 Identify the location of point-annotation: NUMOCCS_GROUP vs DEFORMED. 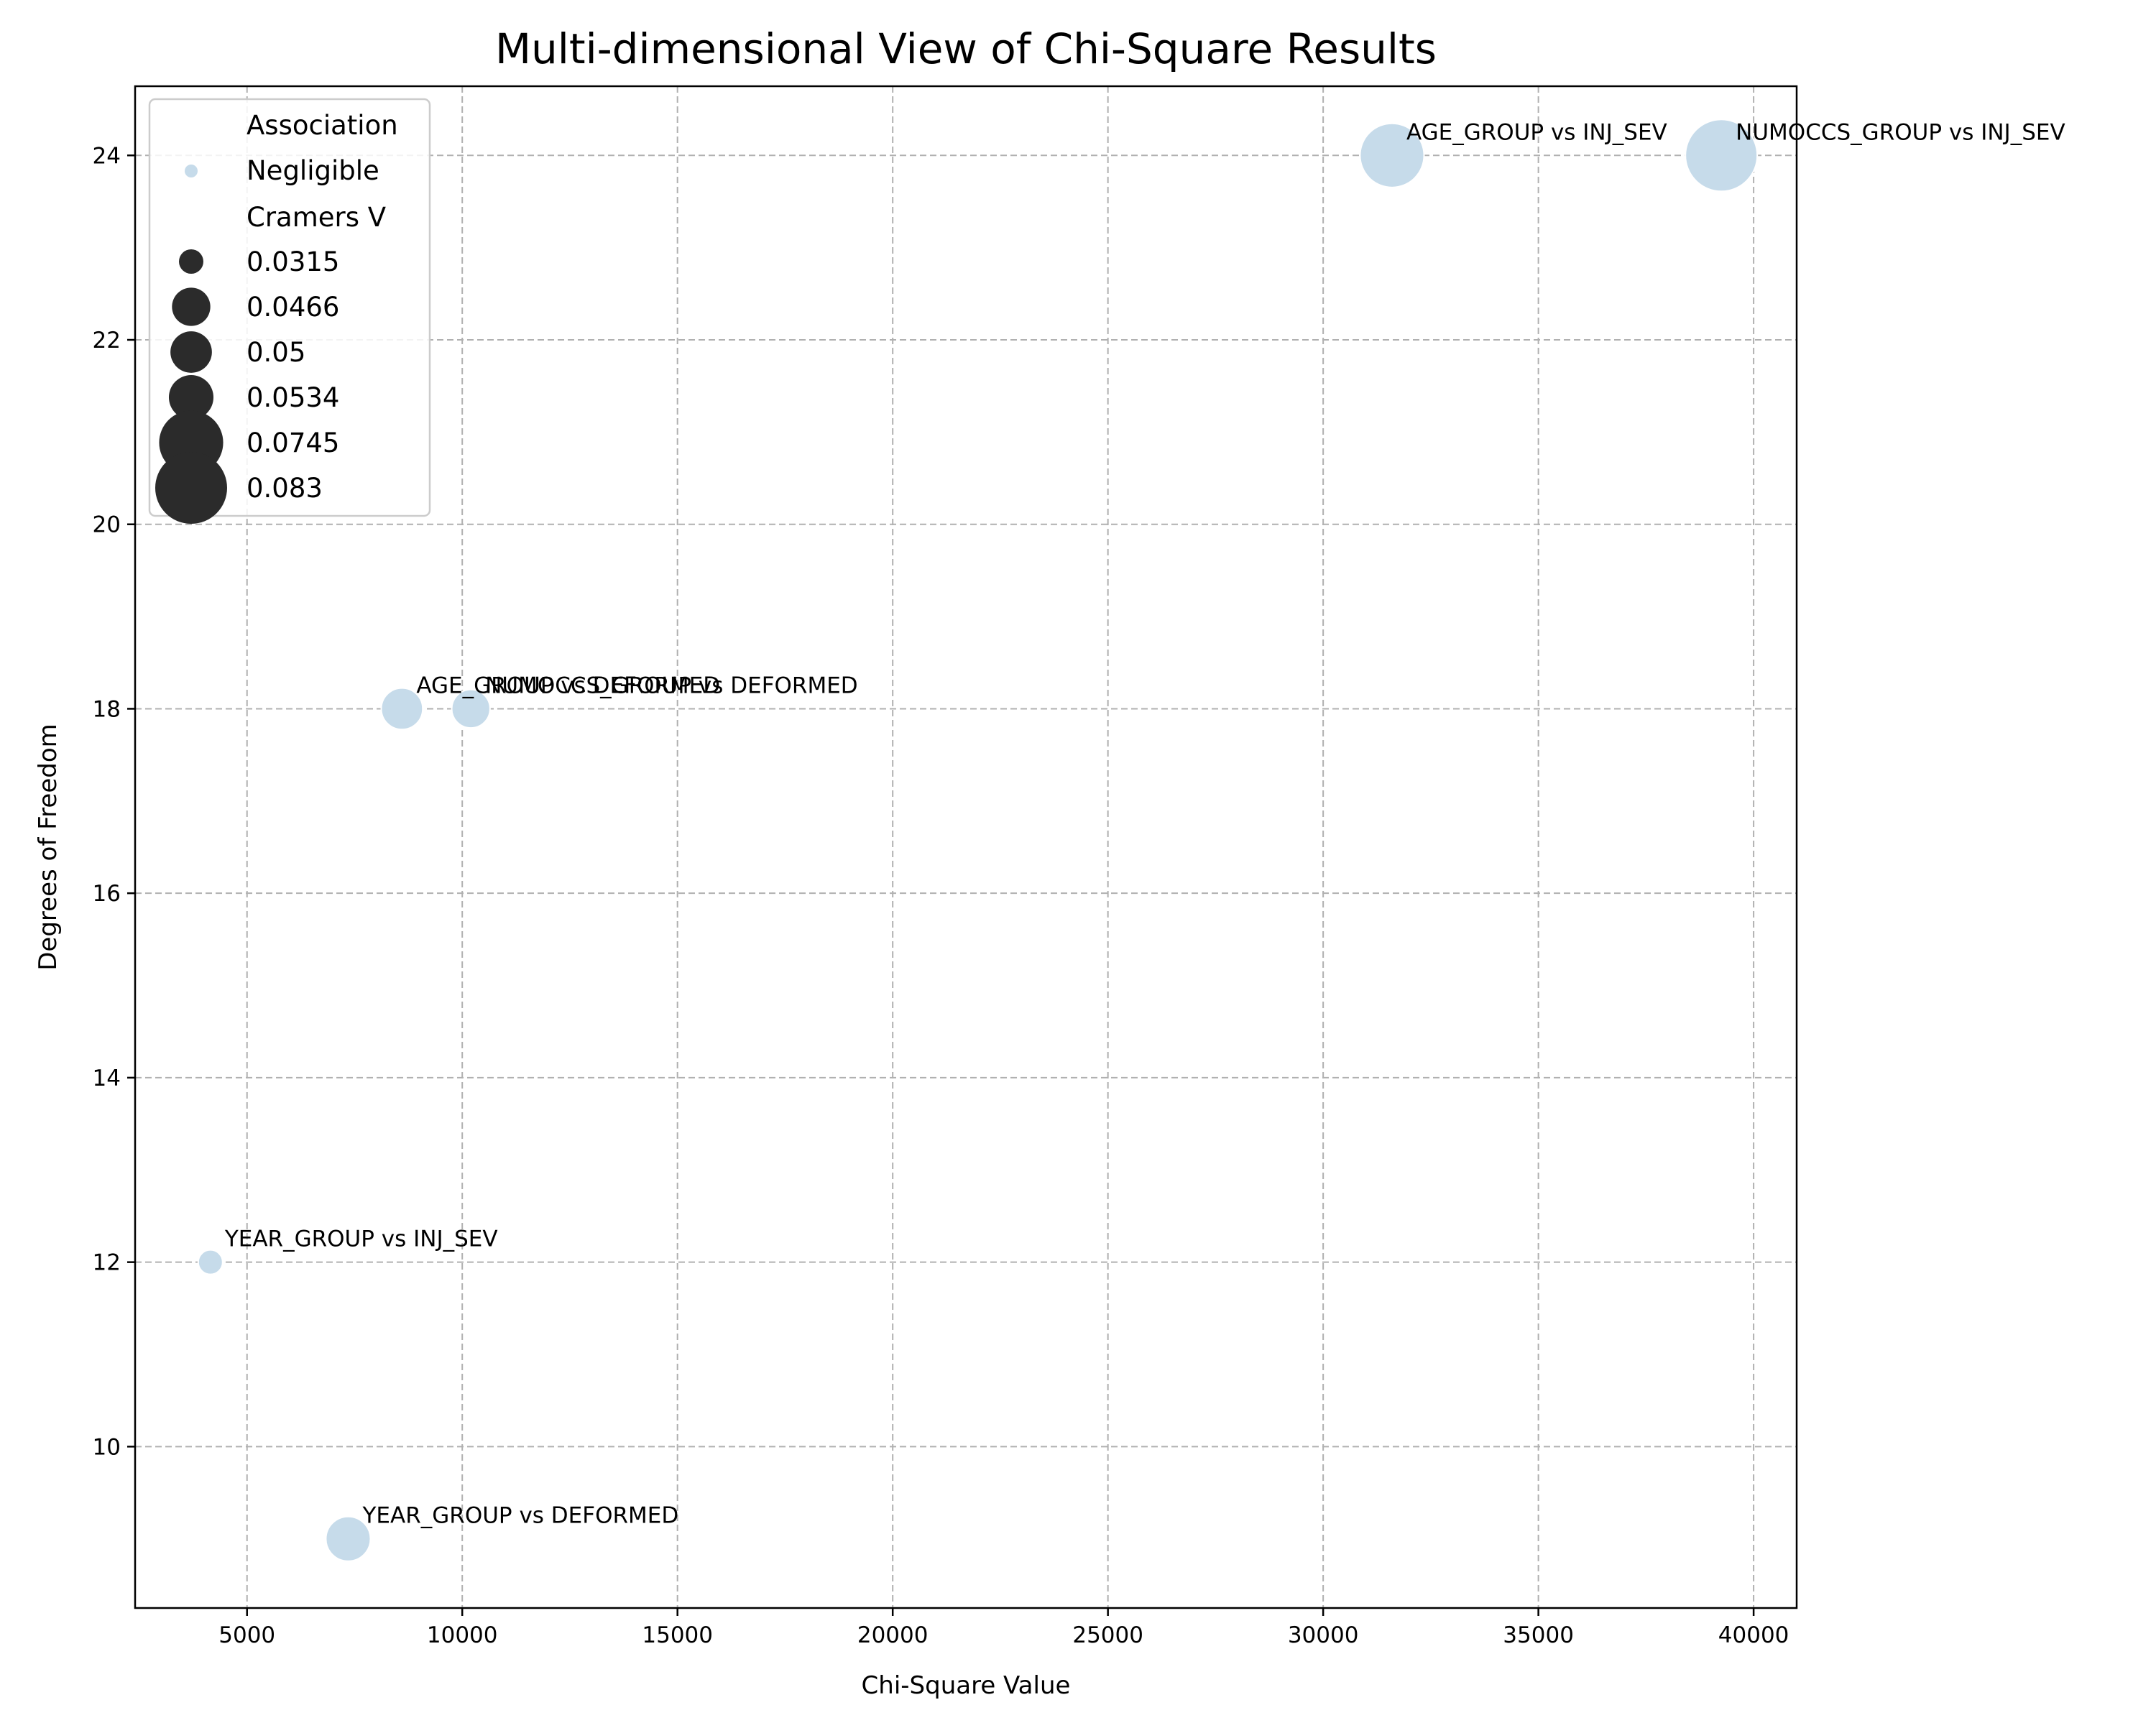
(671, 686).